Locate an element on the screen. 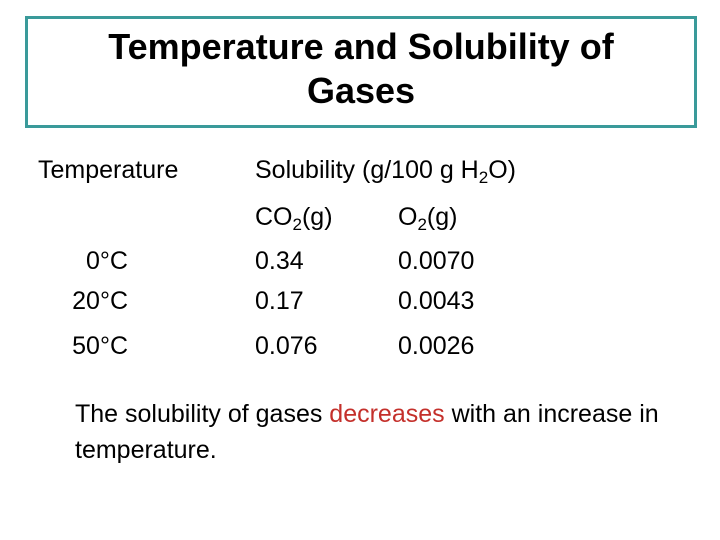  co2-cell: 0.076 is located at coordinates (286, 346).